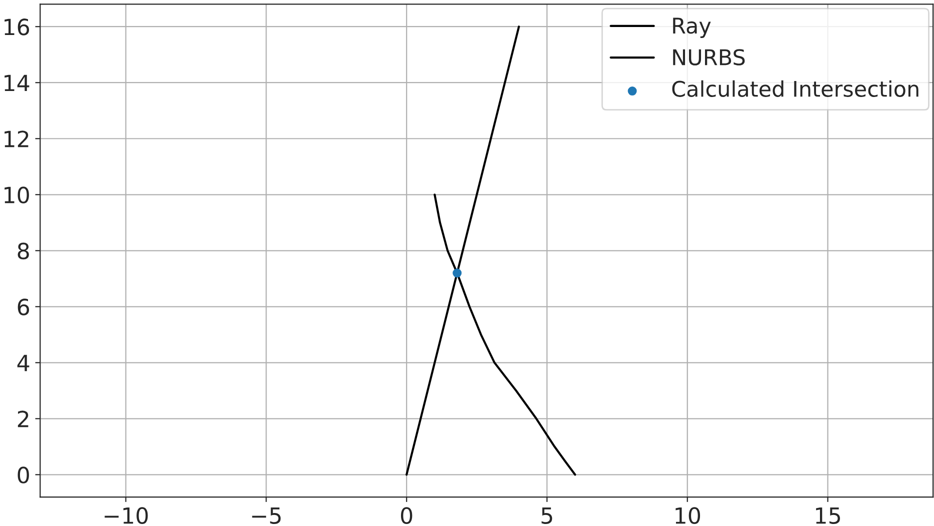 This screenshot has height=526, width=934. What do you see at coordinates (17, 83) in the screenshot?
I see `y-tick-label: 14` at bounding box center [17, 83].